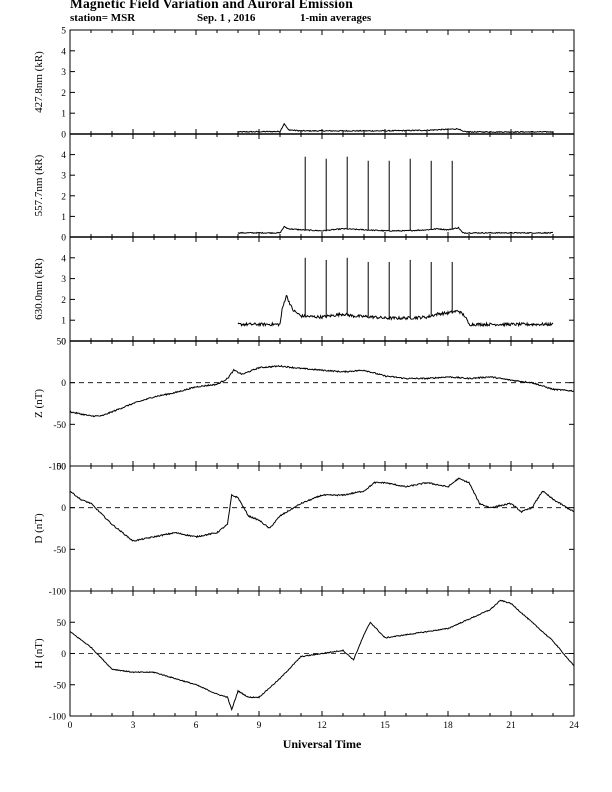 This screenshot has width=612, height=792. What do you see at coordinates (103, 18) in the screenshot?
I see `station-label: station= MSR` at bounding box center [103, 18].